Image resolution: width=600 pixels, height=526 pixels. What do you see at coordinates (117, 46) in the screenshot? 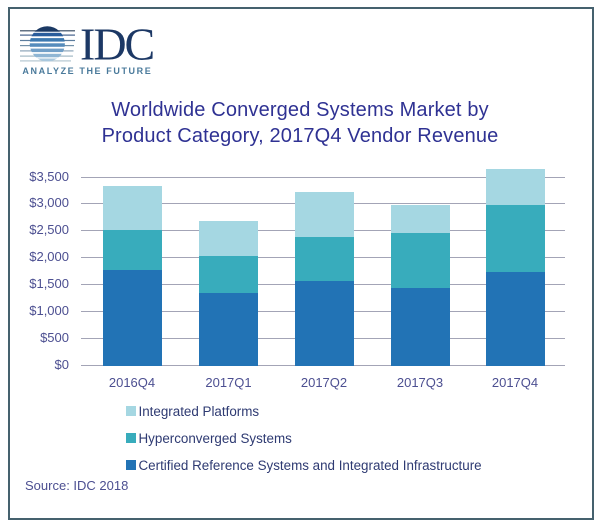
I see `svg-text: IDC` at bounding box center [117, 46].